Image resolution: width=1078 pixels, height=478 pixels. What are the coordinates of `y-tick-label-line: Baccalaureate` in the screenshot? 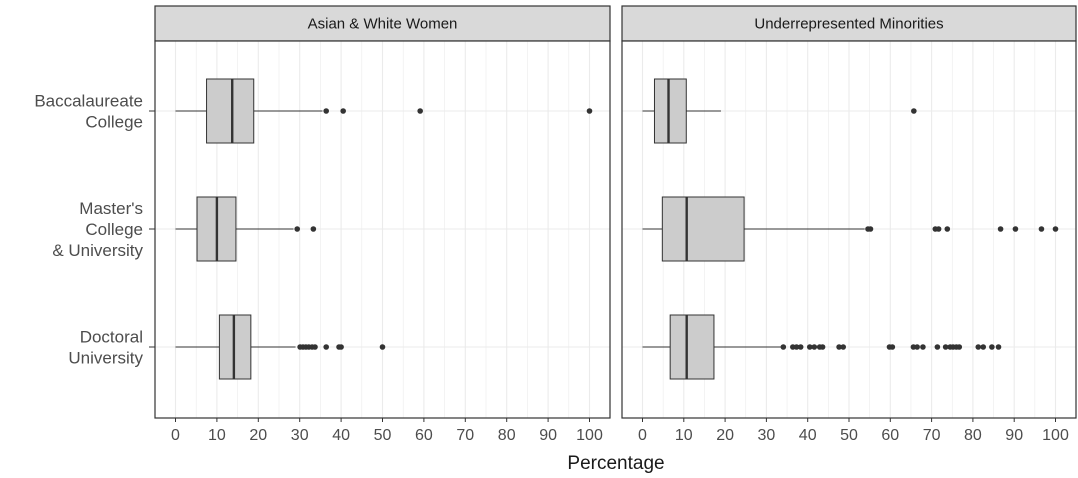 It's located at (88, 101).